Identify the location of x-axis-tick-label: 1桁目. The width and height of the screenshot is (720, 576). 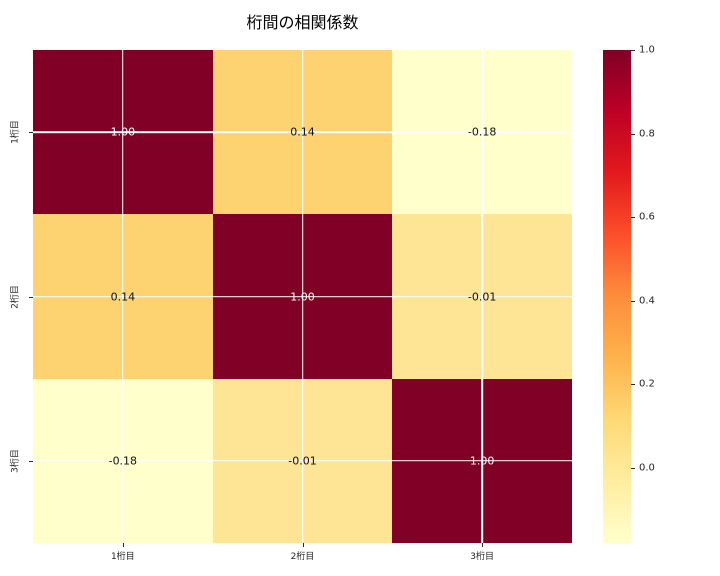
(122, 557).